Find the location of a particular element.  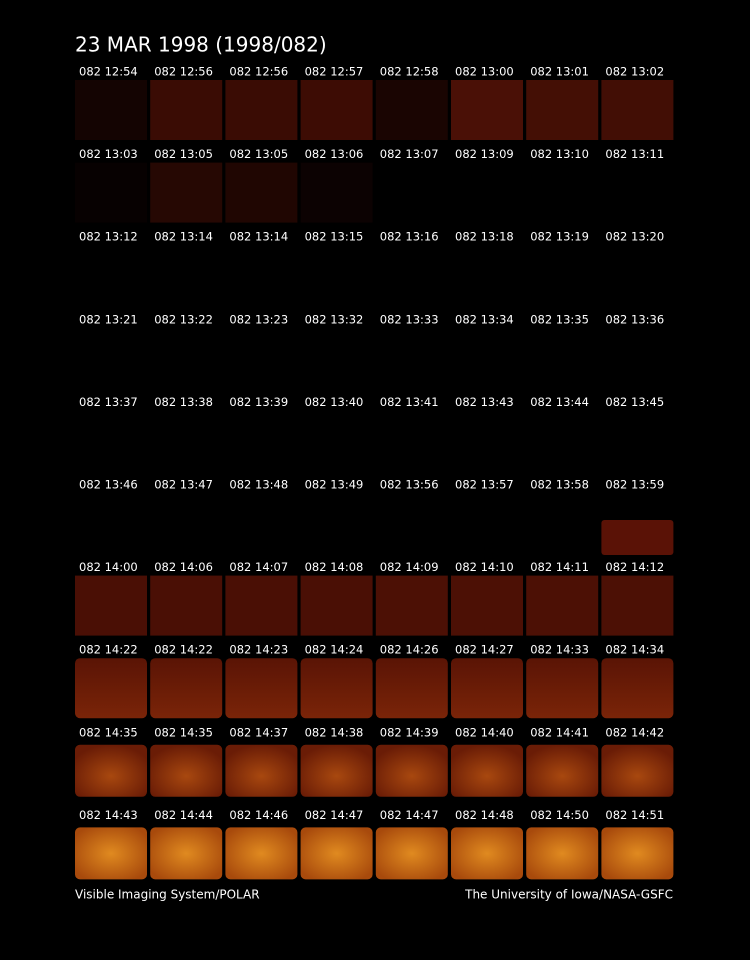

panel-label: 082 13:00 is located at coordinates (484, 72).